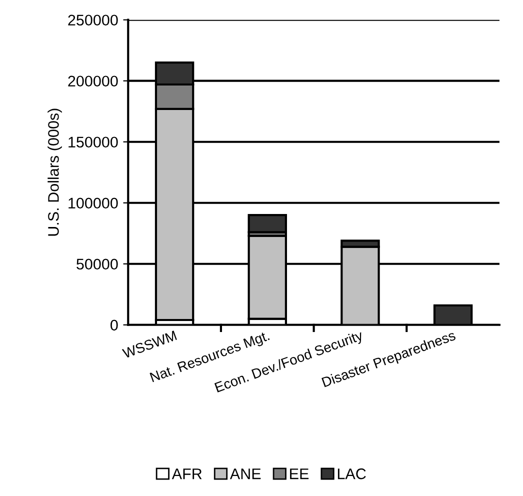 The height and width of the screenshot is (496, 523). What do you see at coordinates (299, 474) in the screenshot?
I see `legend-label: EE` at bounding box center [299, 474].